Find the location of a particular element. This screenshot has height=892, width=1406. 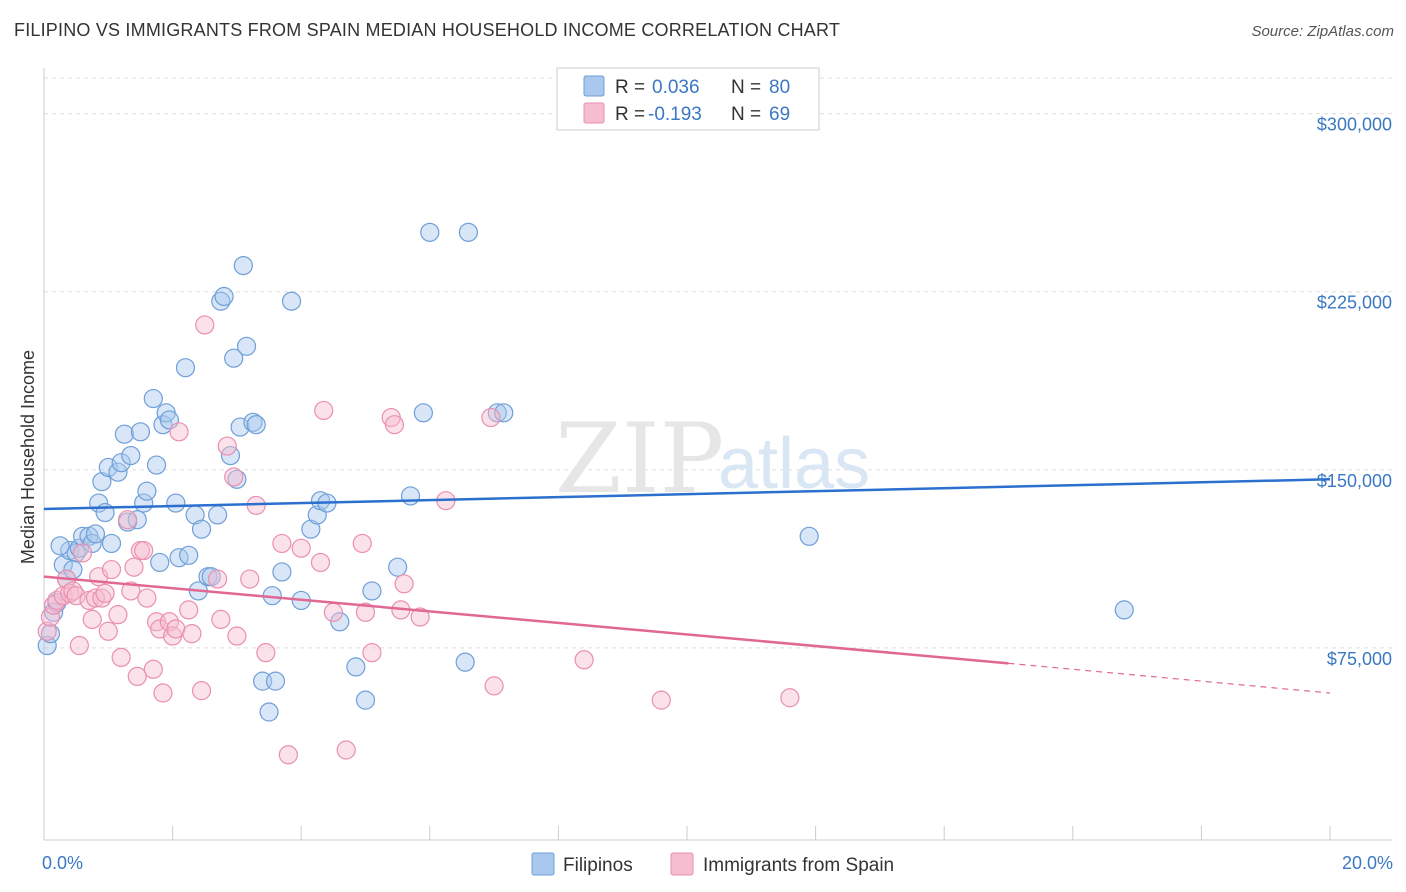

legend-n-label-2: N = is located at coordinates (746, 114).